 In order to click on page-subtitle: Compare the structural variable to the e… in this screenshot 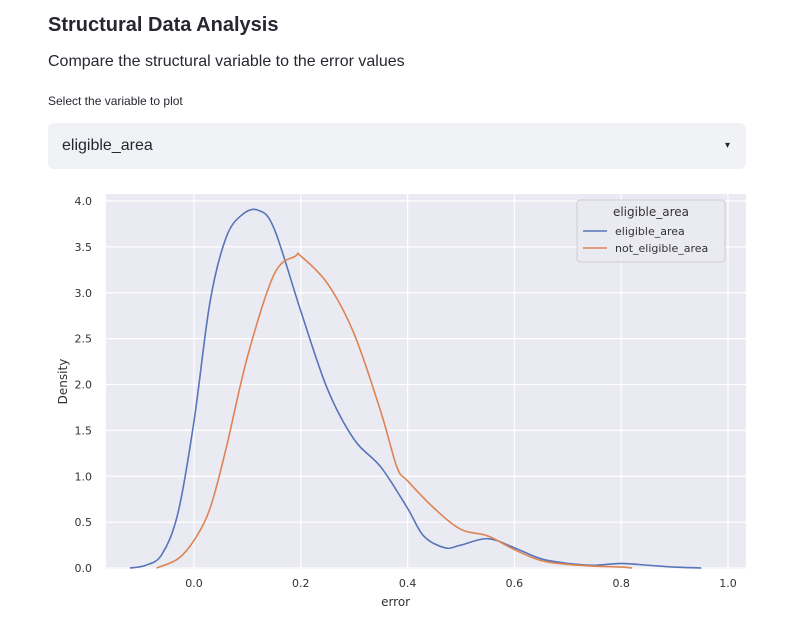, I will do `click(226, 61)`.